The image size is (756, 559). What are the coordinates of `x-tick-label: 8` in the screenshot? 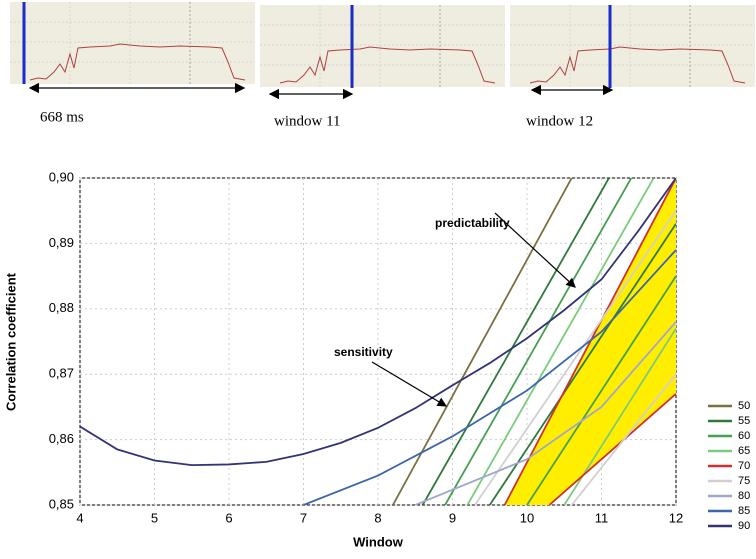 It's located at (377, 517).